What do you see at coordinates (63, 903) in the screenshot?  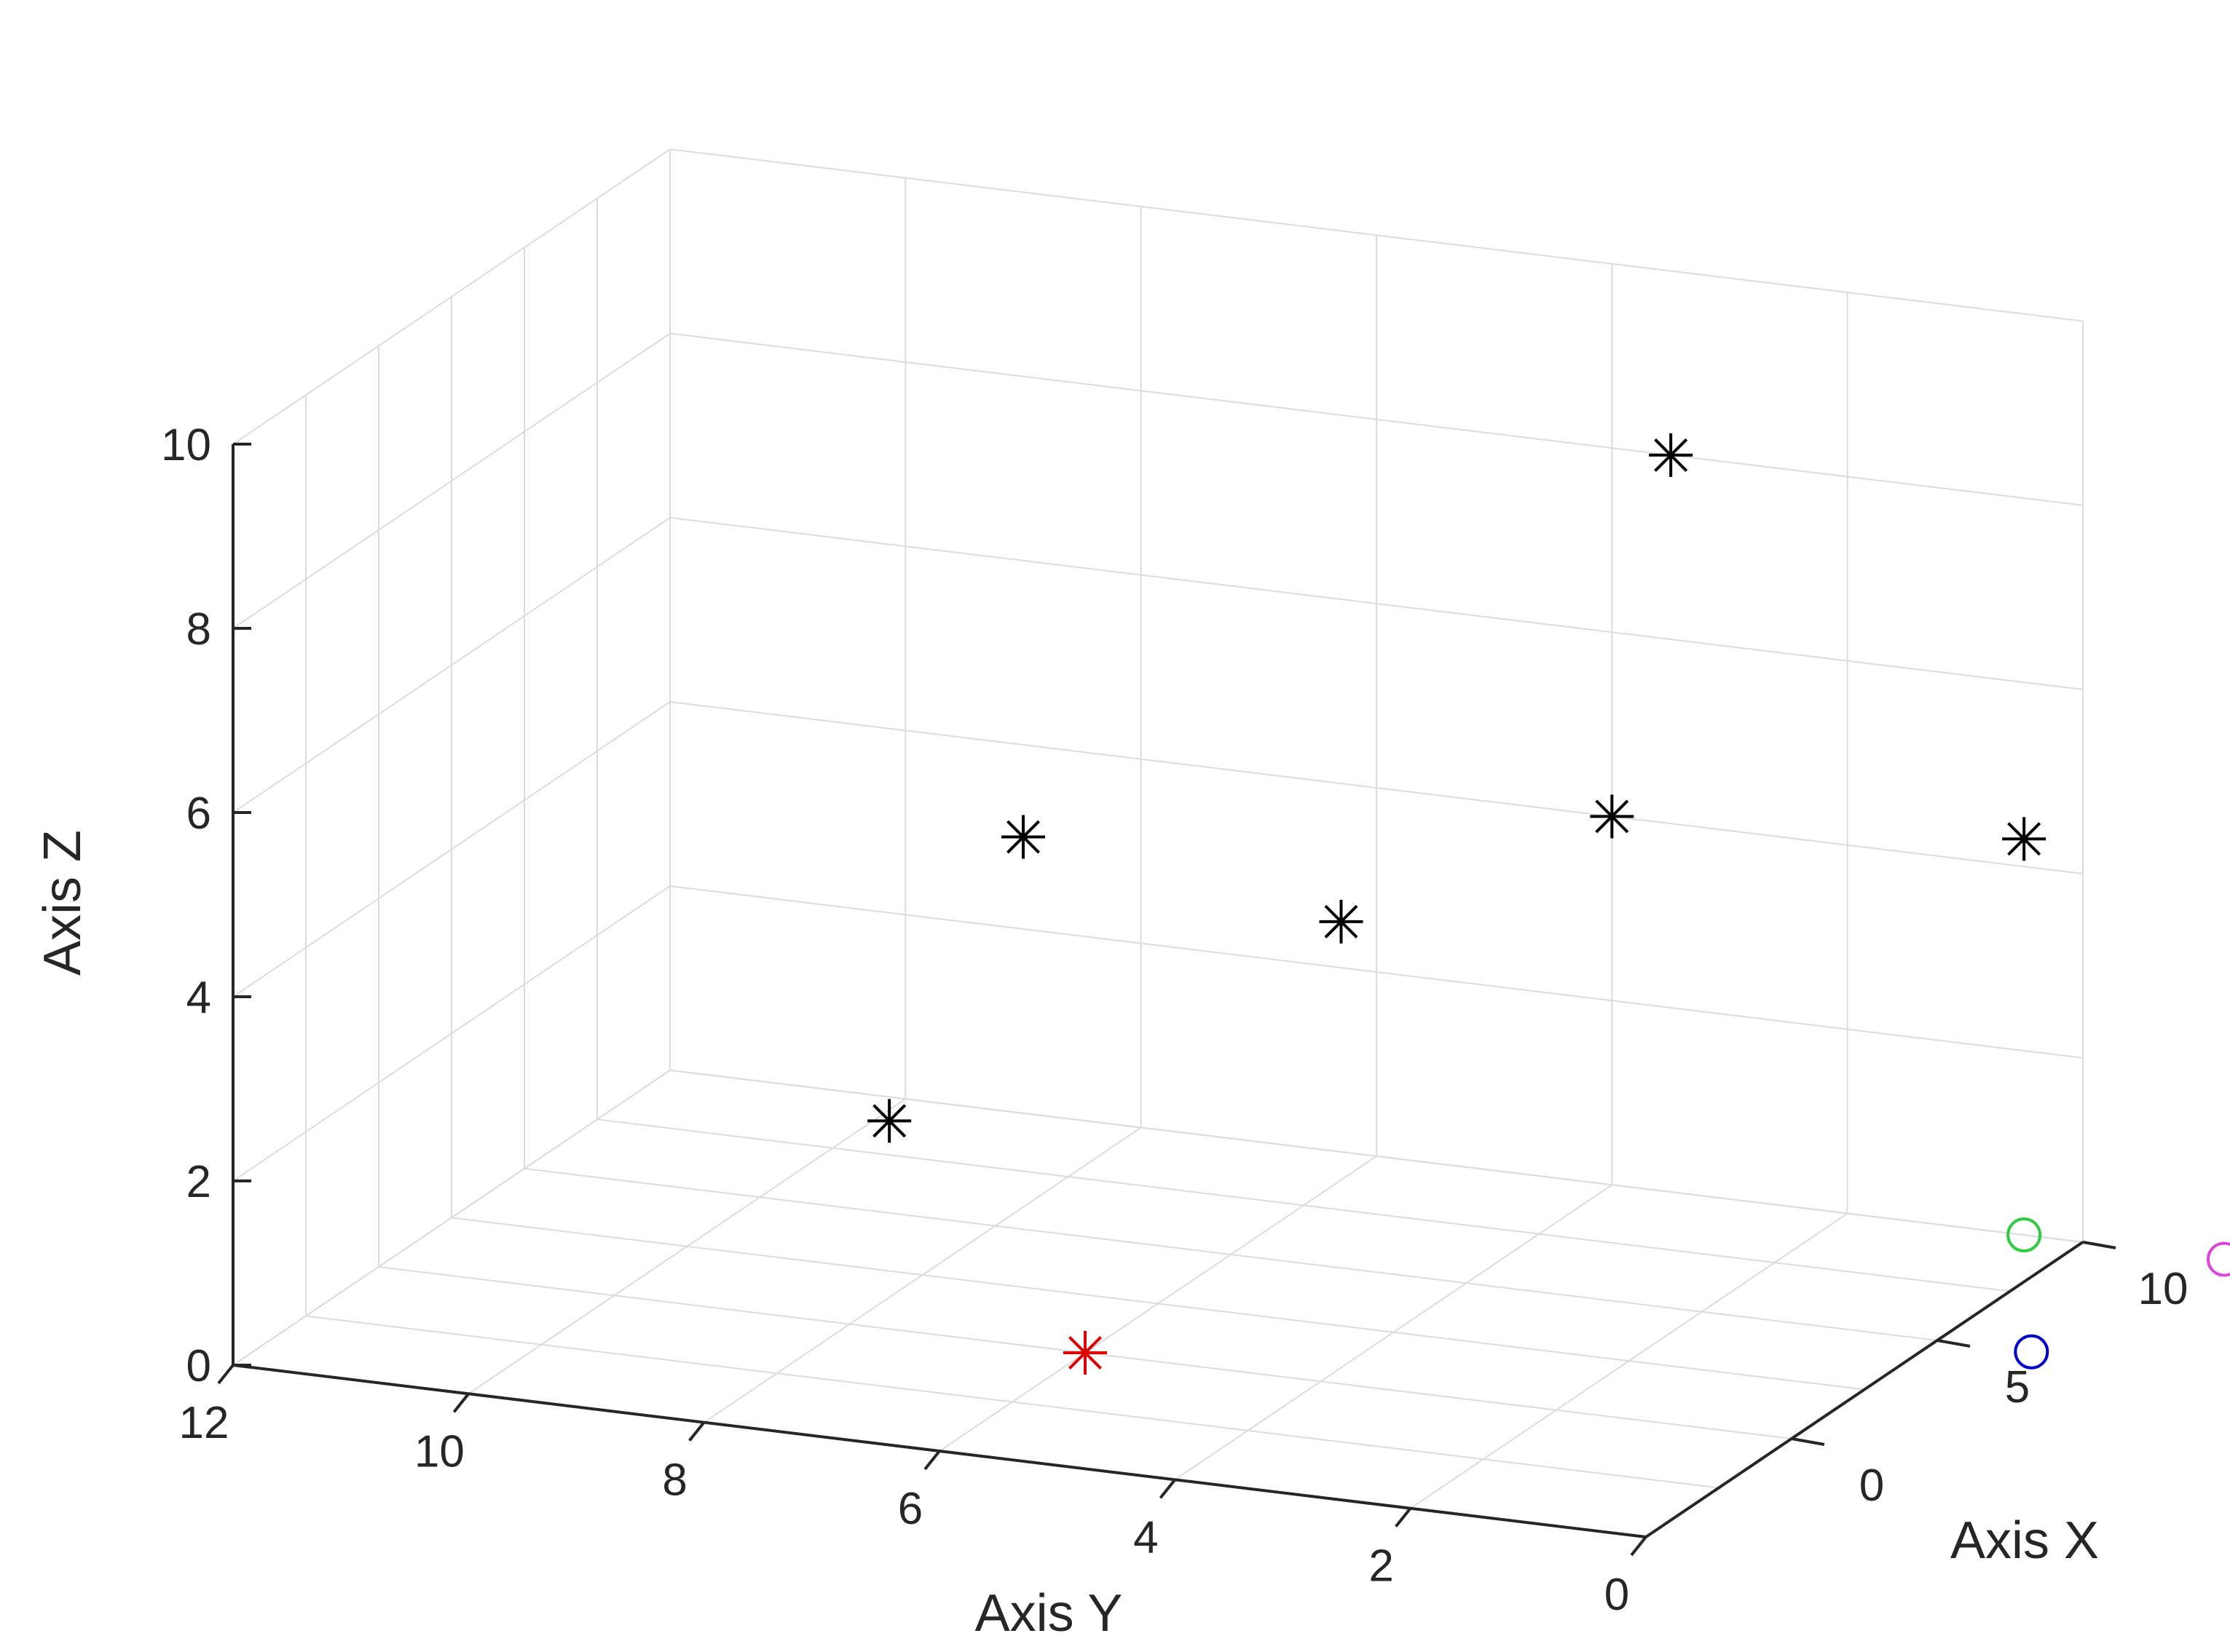 I see `z-axis-label: Axis Z` at bounding box center [63, 903].